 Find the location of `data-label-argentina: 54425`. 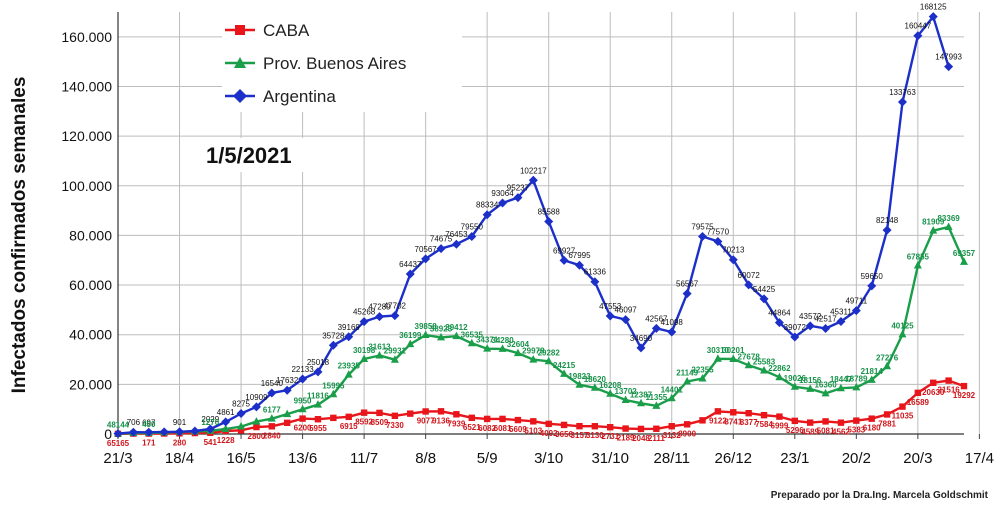

data-label-argentina: 54425 is located at coordinates (764, 289).